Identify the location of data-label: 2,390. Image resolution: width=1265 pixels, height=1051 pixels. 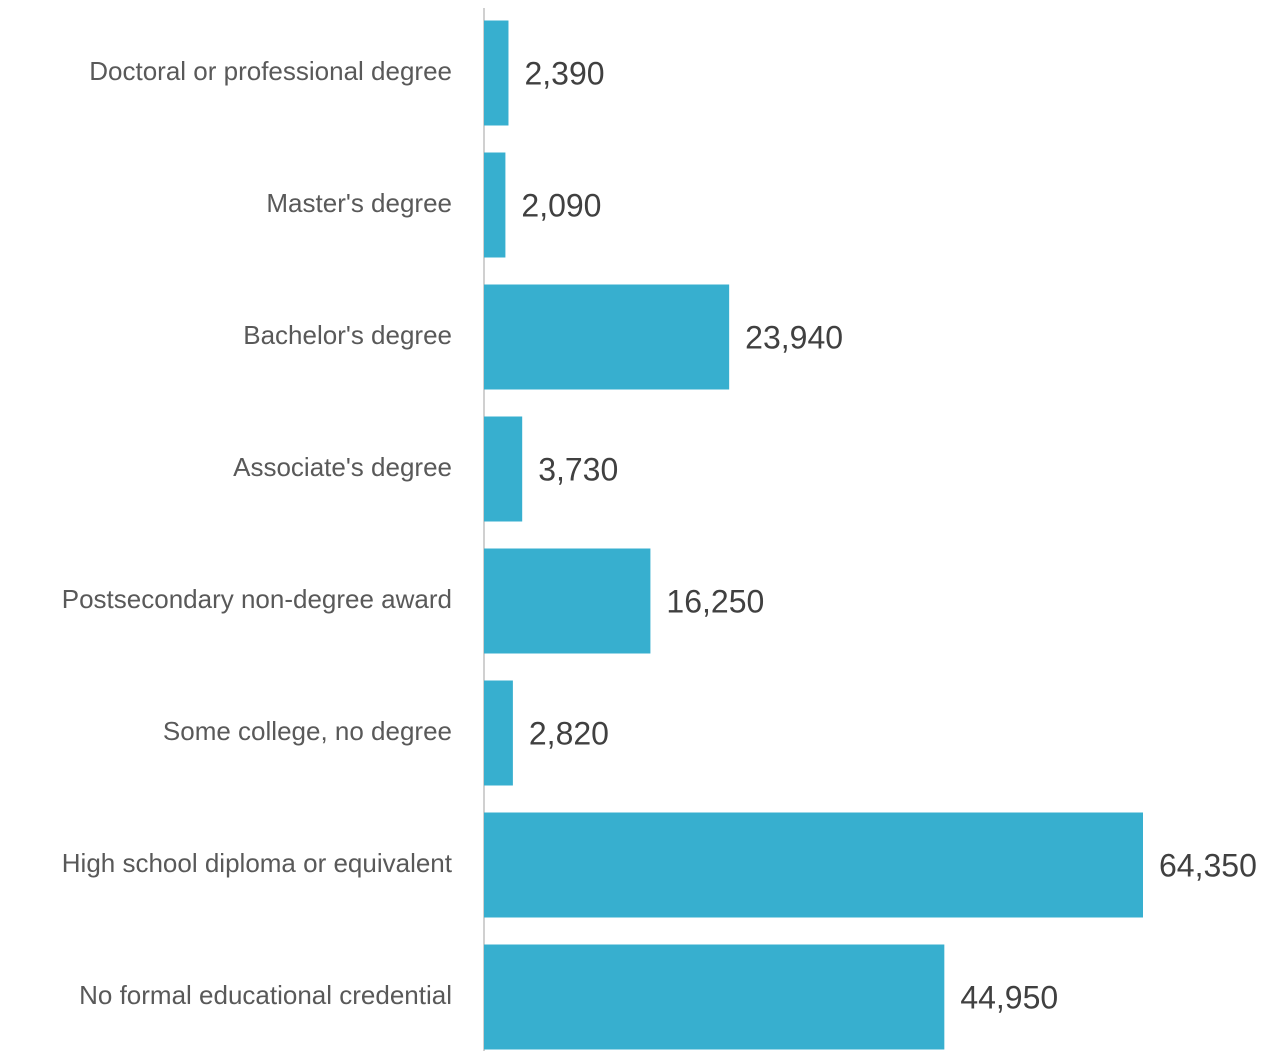
(564, 73).